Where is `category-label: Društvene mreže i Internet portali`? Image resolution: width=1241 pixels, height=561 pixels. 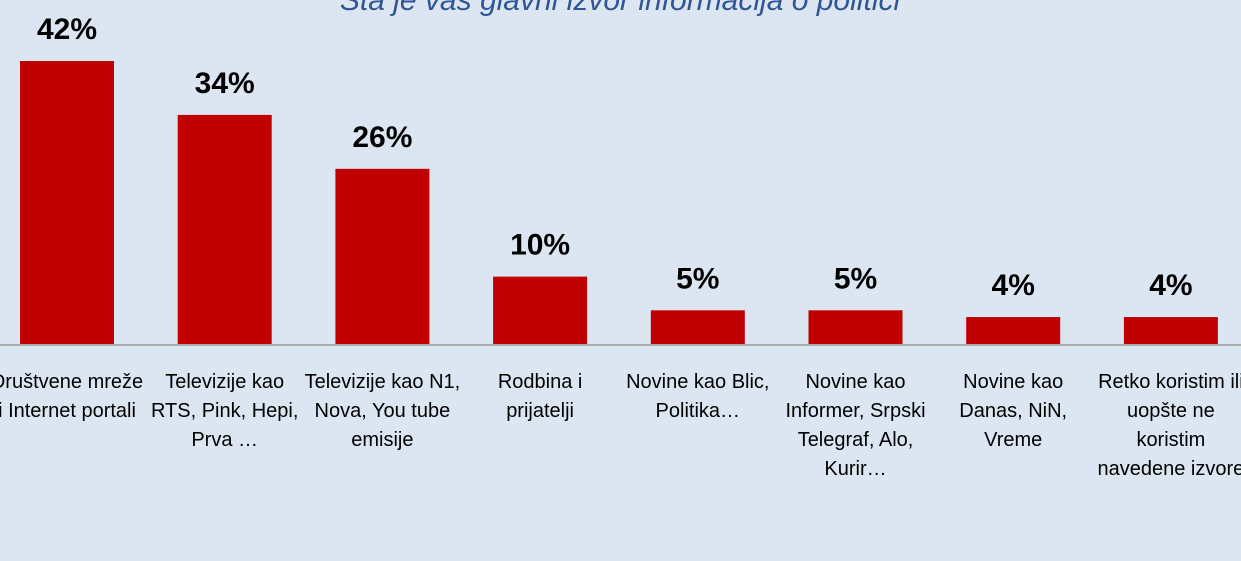 category-label: Društvene mreže i Internet portali is located at coordinates (72, 396).